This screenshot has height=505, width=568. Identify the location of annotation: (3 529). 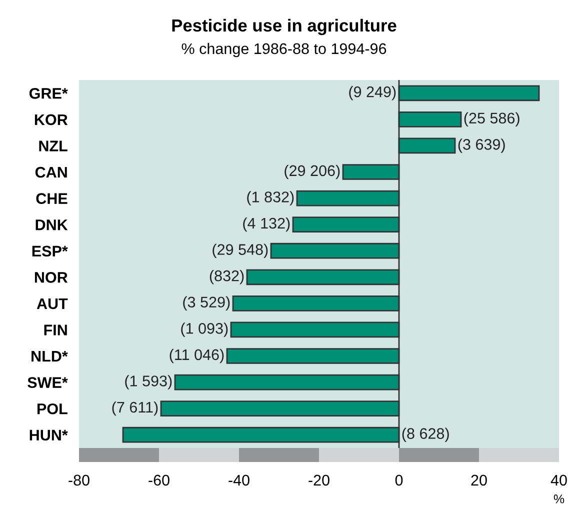
(206, 303).